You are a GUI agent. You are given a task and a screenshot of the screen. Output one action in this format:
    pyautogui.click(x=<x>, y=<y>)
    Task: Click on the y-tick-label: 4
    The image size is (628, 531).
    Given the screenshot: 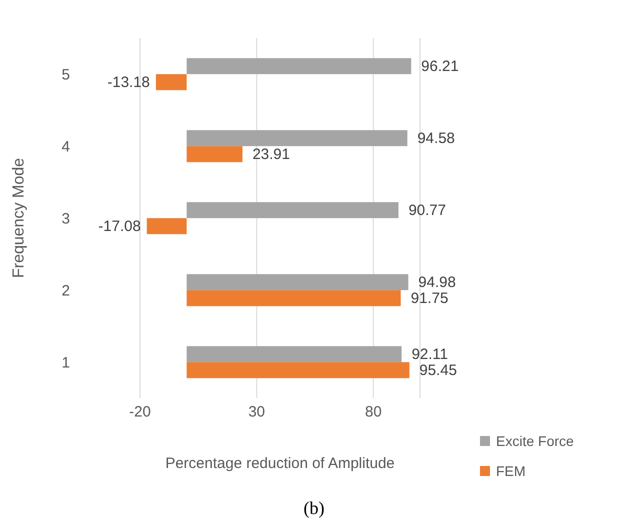 What is the action you would take?
    pyautogui.click(x=66, y=147)
    